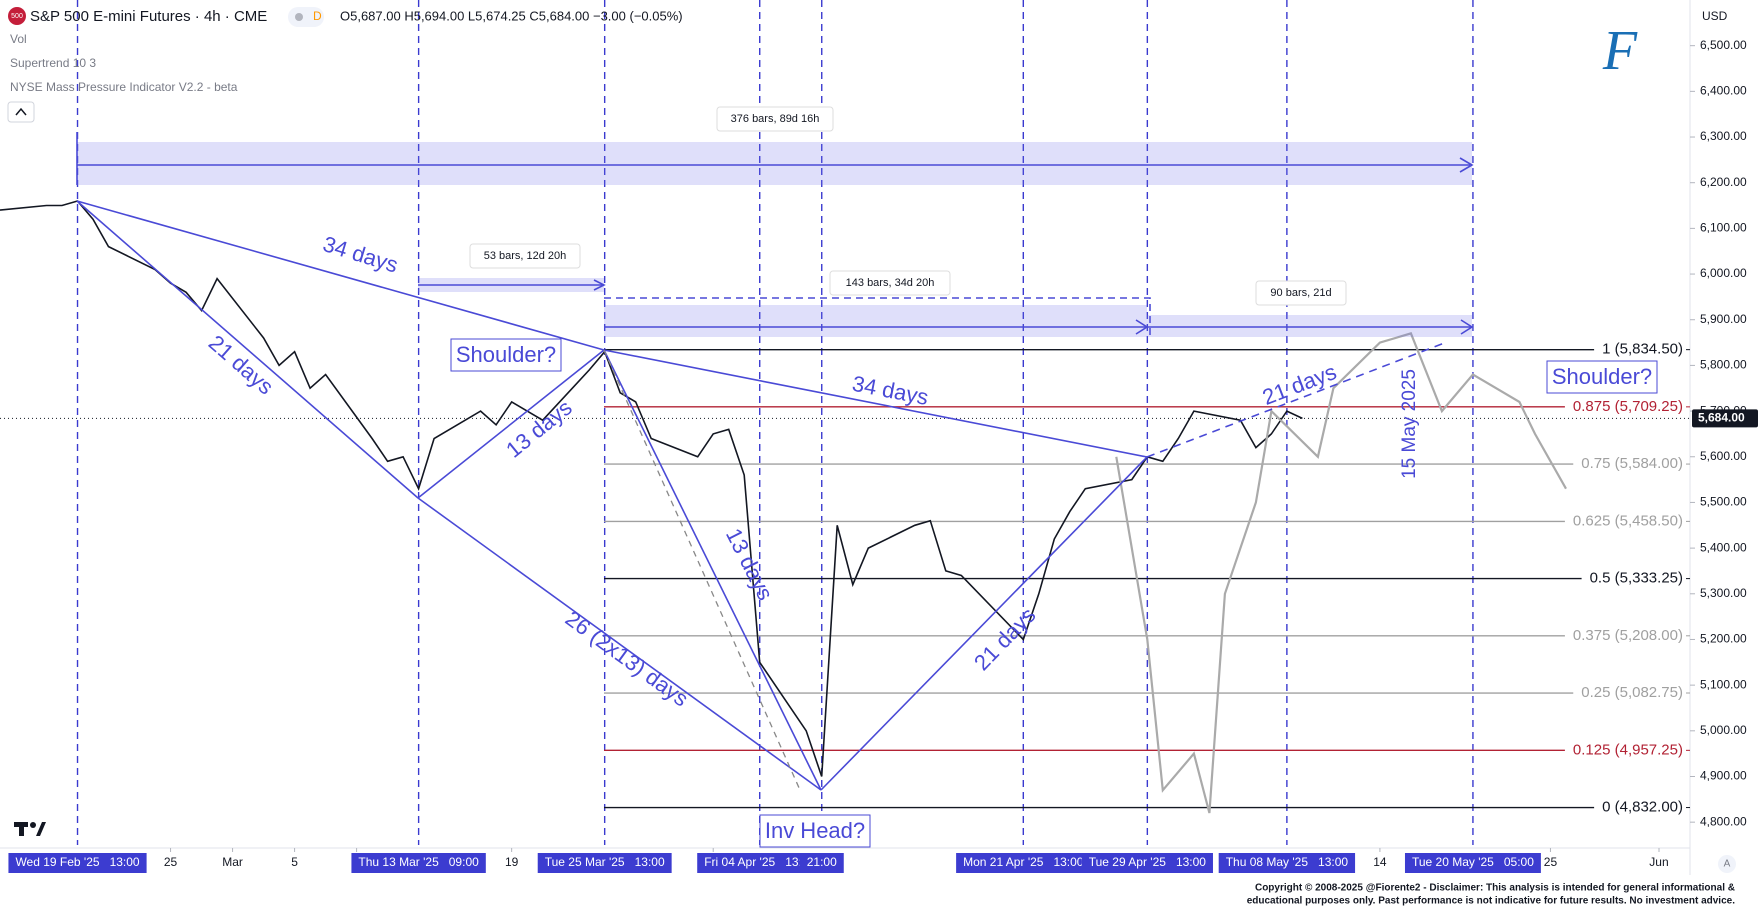  What do you see at coordinates (1723, 182) in the screenshot?
I see `y-tick-label: 6,200.00` at bounding box center [1723, 182].